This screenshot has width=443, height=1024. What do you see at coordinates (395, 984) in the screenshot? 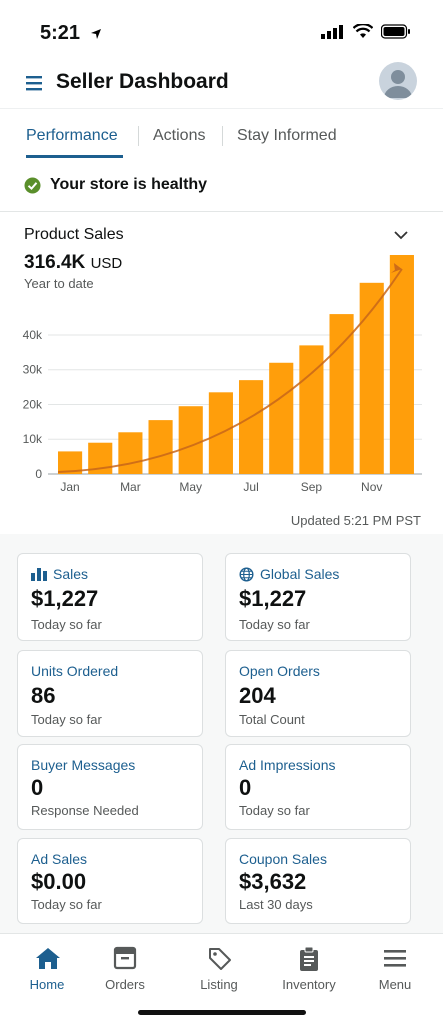
I see `nav-label: Menu` at bounding box center [395, 984].